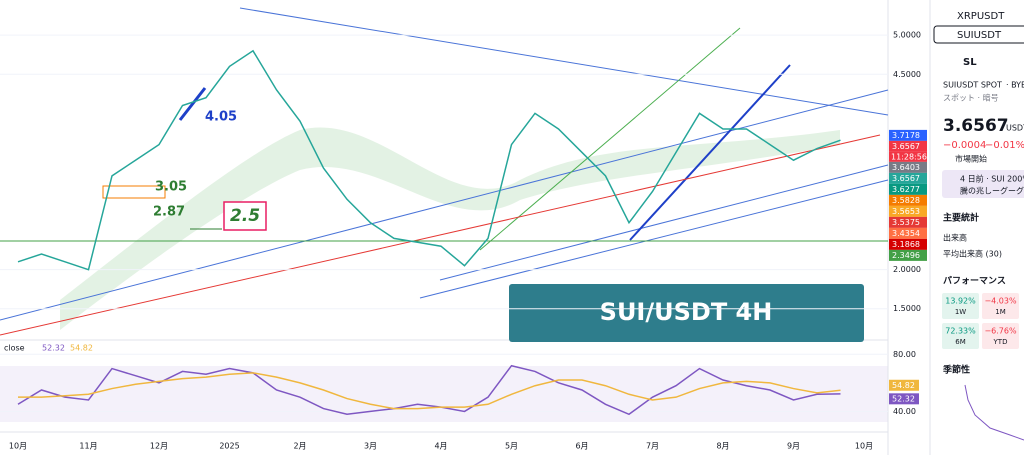 Image resolution: width=1024 pixels, height=455 pixels. What do you see at coordinates (652, 446) in the screenshot?
I see `x-tick-label: 7月` at bounding box center [652, 446].